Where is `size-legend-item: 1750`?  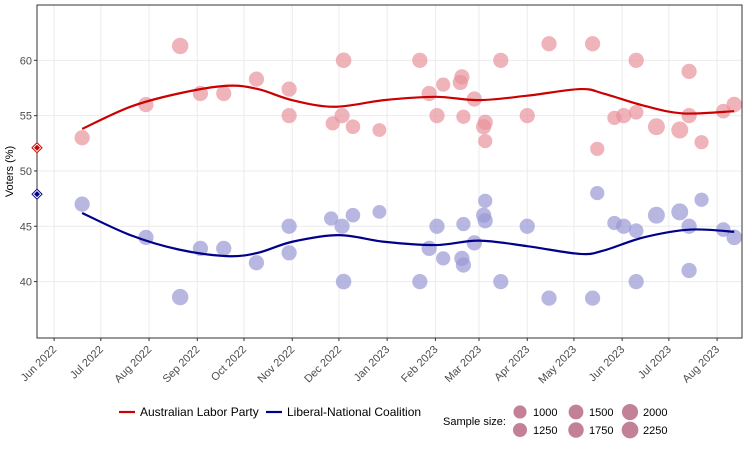 size-legend-item: 1750 is located at coordinates (590, 430).